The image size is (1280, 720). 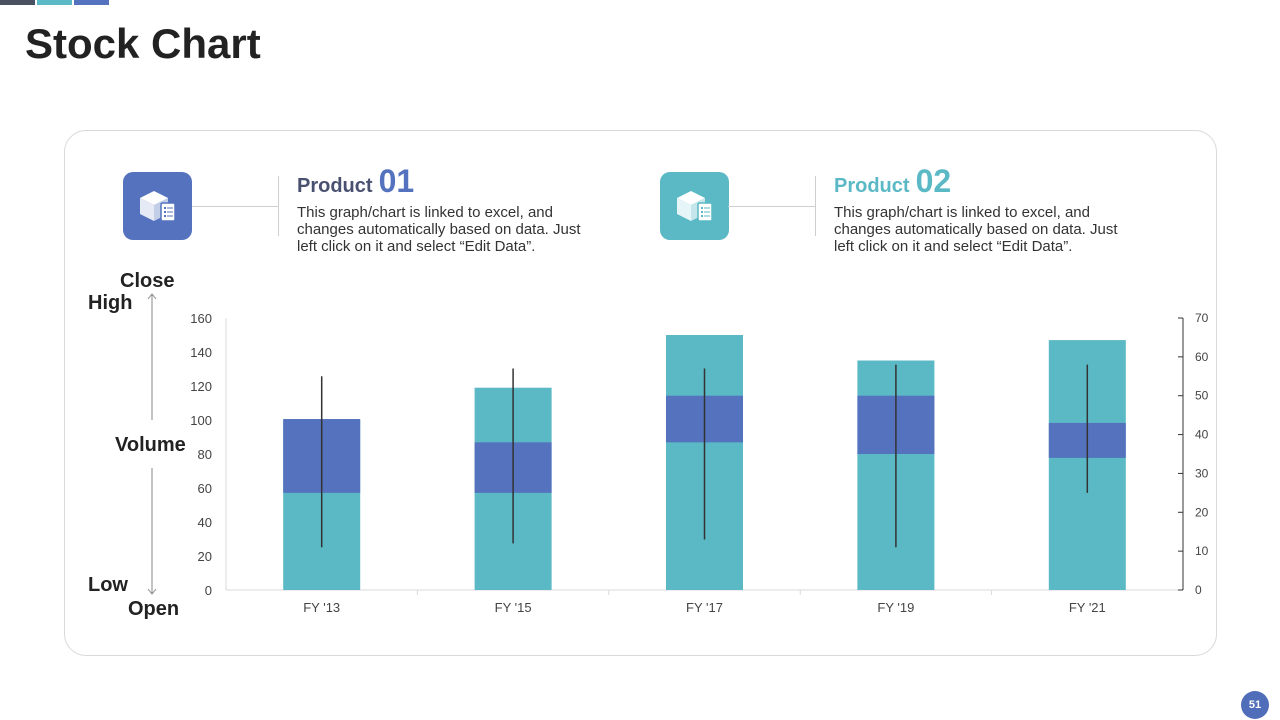 I want to click on legend-up-arrow-head, so click(x=152, y=296).